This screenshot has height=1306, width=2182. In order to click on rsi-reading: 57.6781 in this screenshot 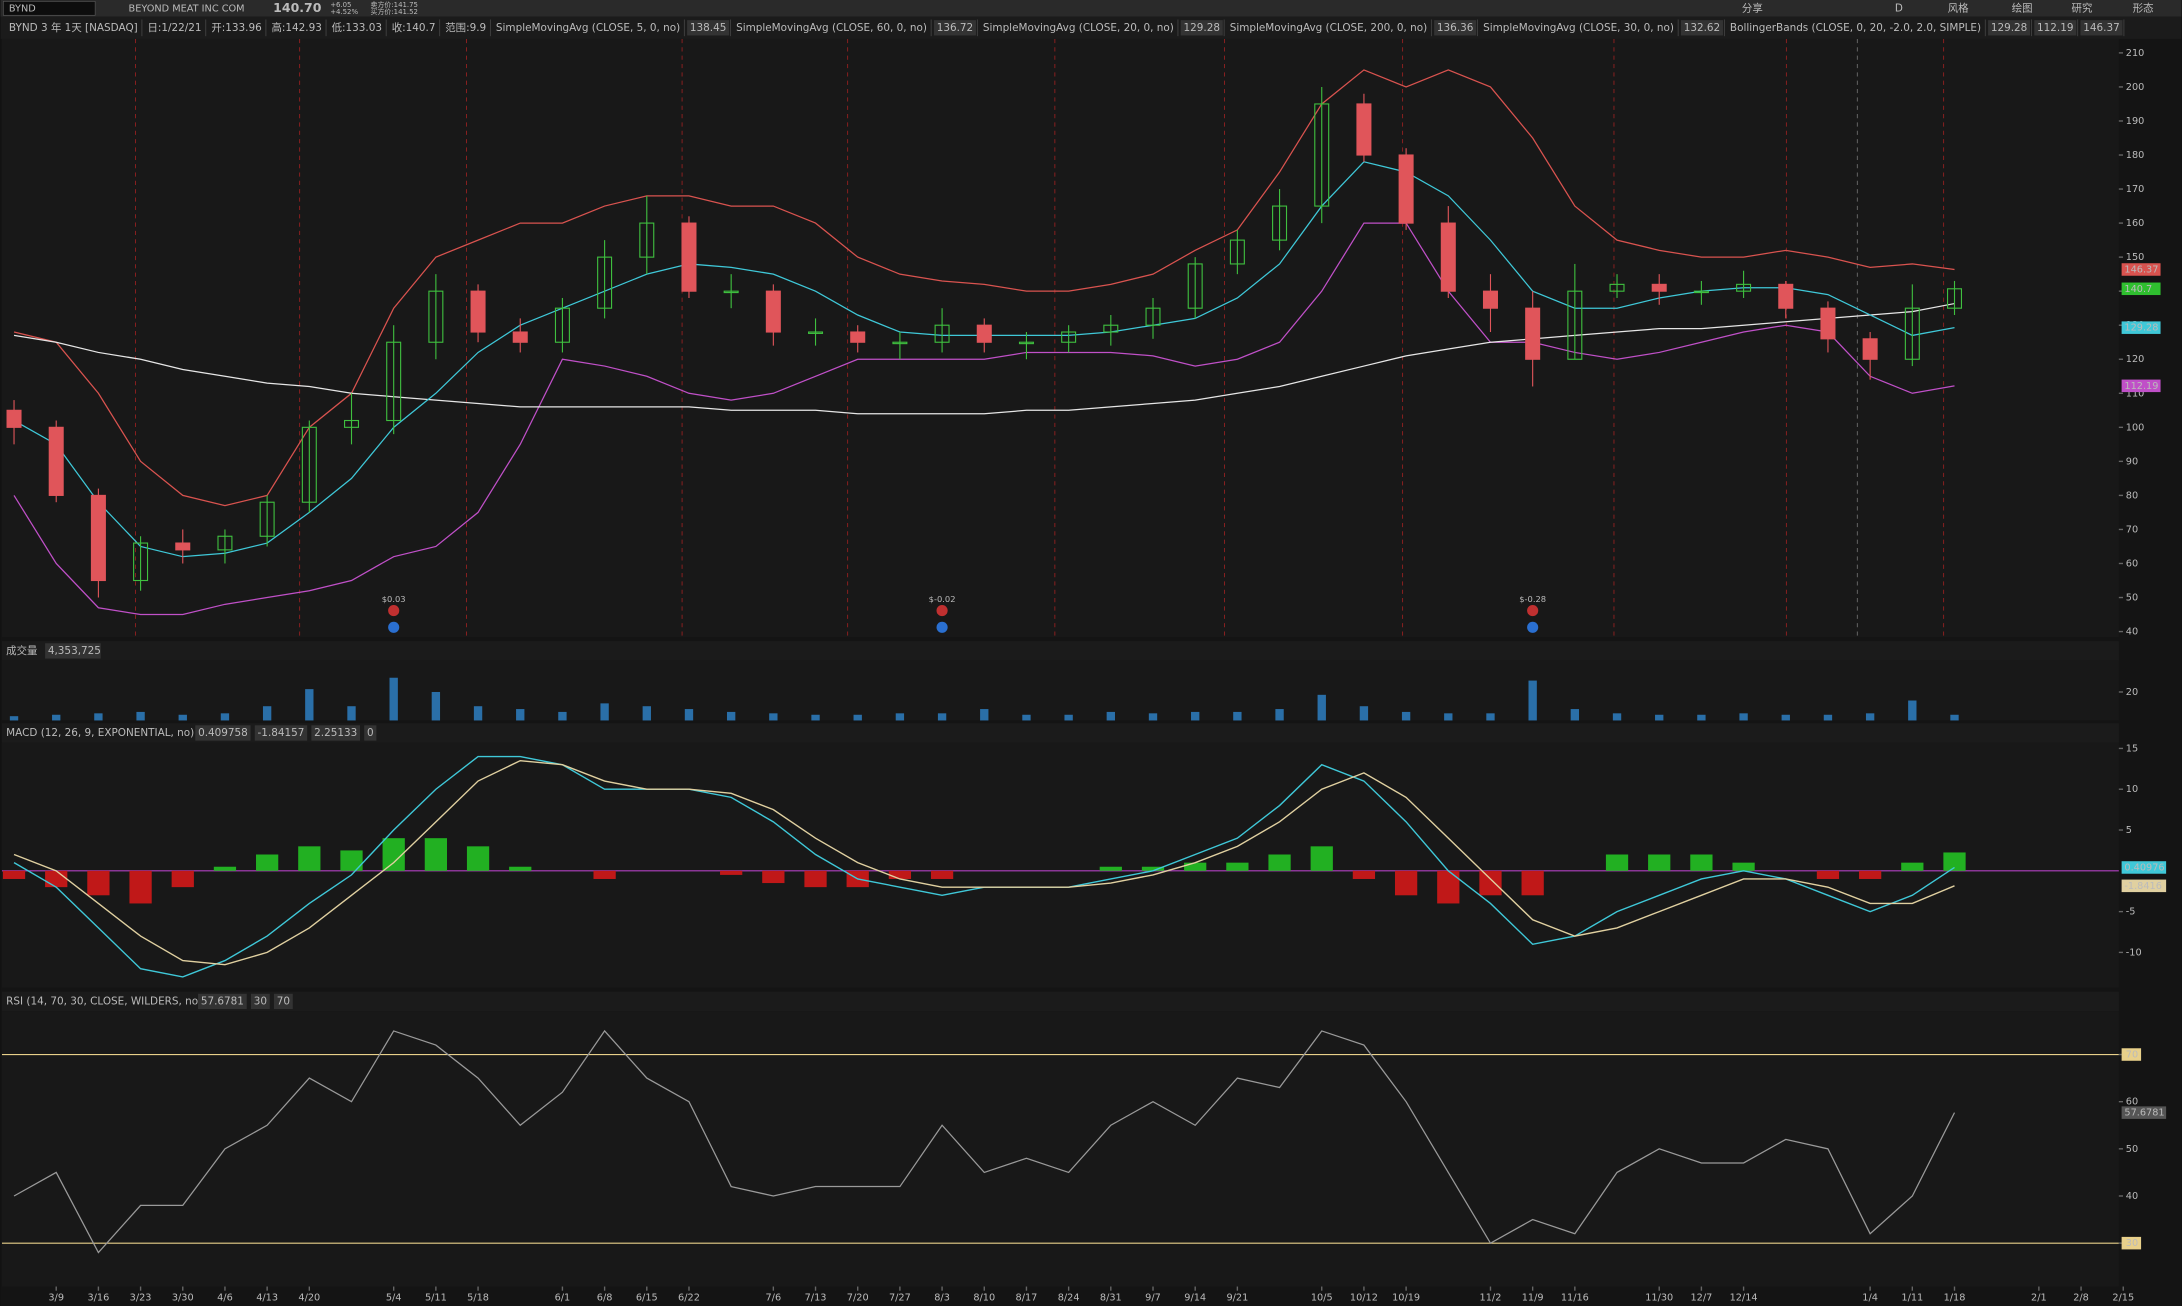, I will do `click(222, 1001)`.